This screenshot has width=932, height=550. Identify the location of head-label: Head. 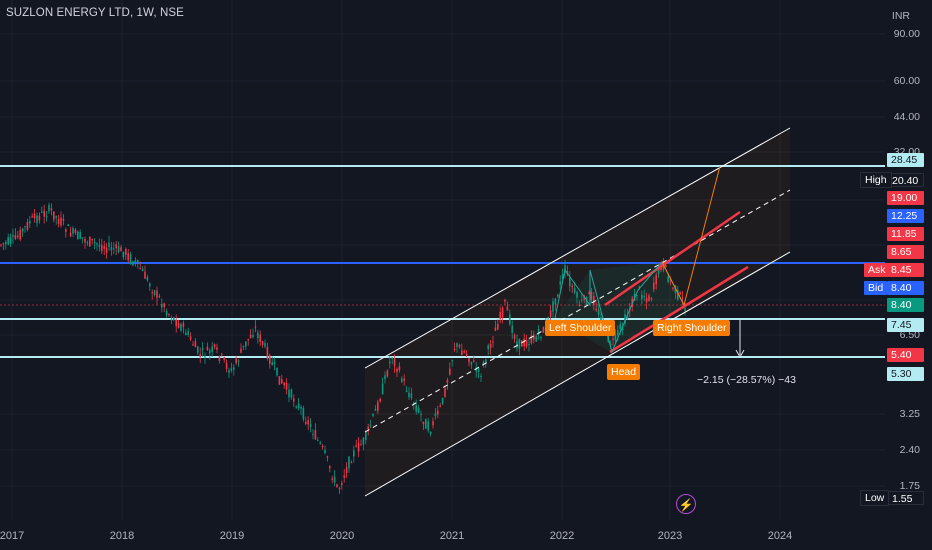
(624, 372).